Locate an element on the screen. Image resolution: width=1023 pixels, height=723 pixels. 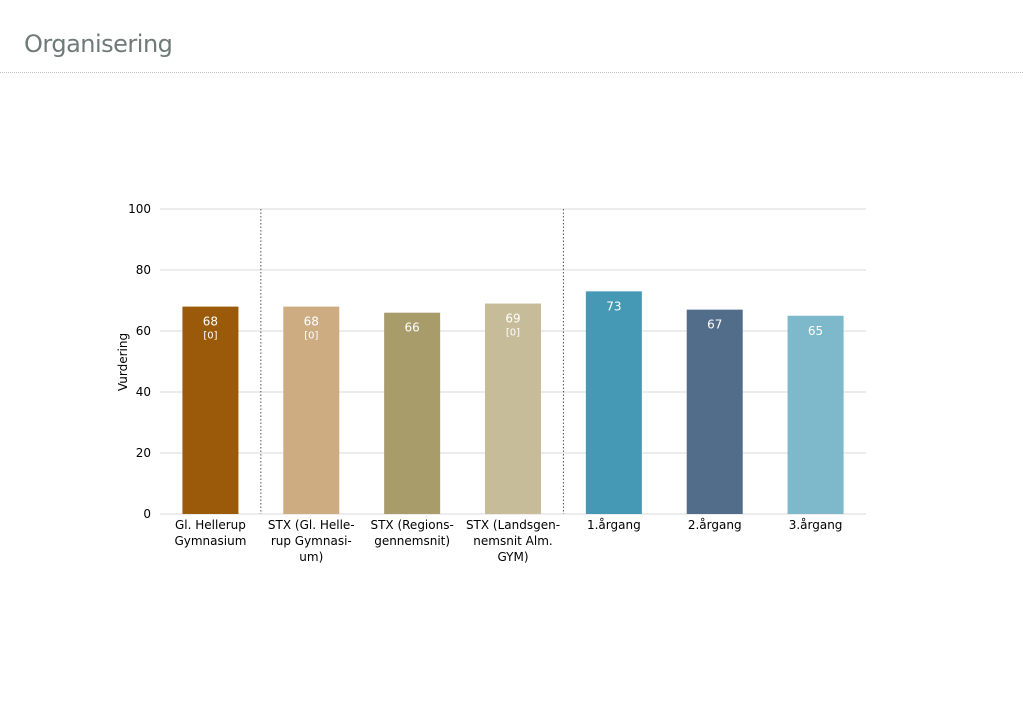
x-category-label: 2.årgang is located at coordinates (715, 525).